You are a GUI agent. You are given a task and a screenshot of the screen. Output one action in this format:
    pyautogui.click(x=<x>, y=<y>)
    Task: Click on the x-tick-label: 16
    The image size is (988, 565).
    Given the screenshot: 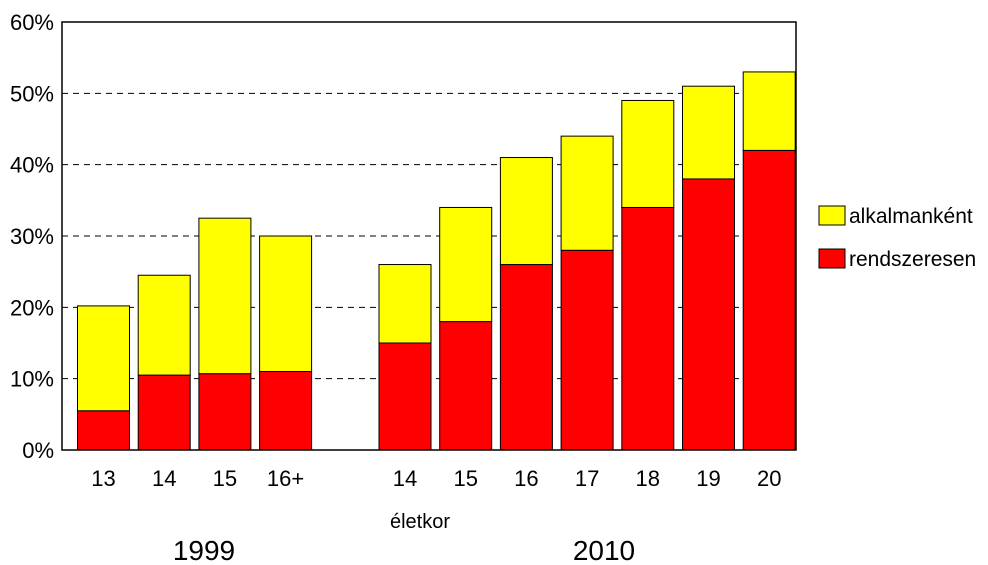 What is the action you would take?
    pyautogui.click(x=526, y=478)
    